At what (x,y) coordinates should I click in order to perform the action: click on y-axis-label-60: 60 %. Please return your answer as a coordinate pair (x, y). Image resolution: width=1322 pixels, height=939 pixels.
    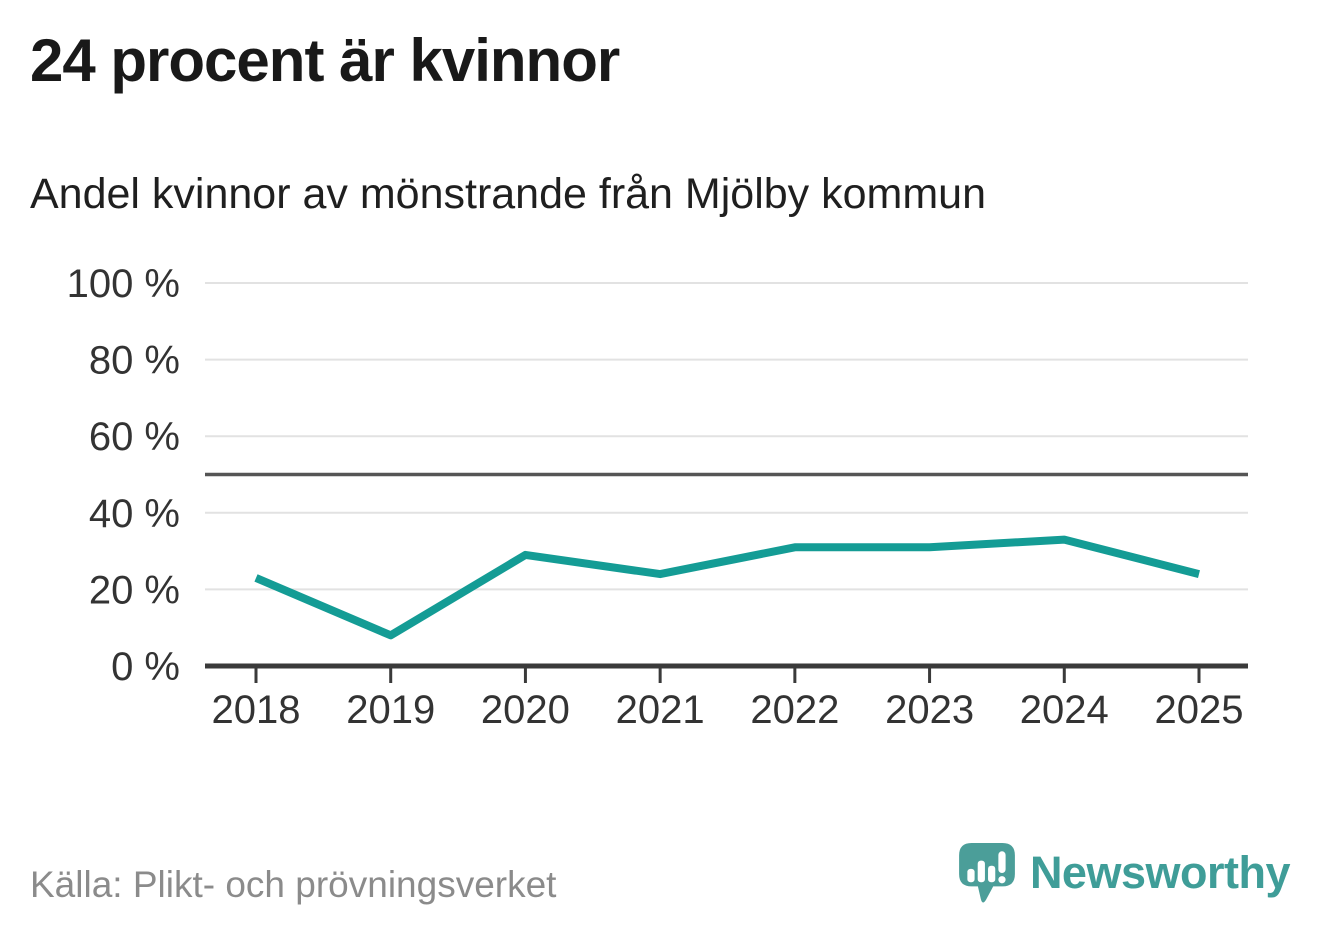
    Looking at the image, I should click on (134, 437).